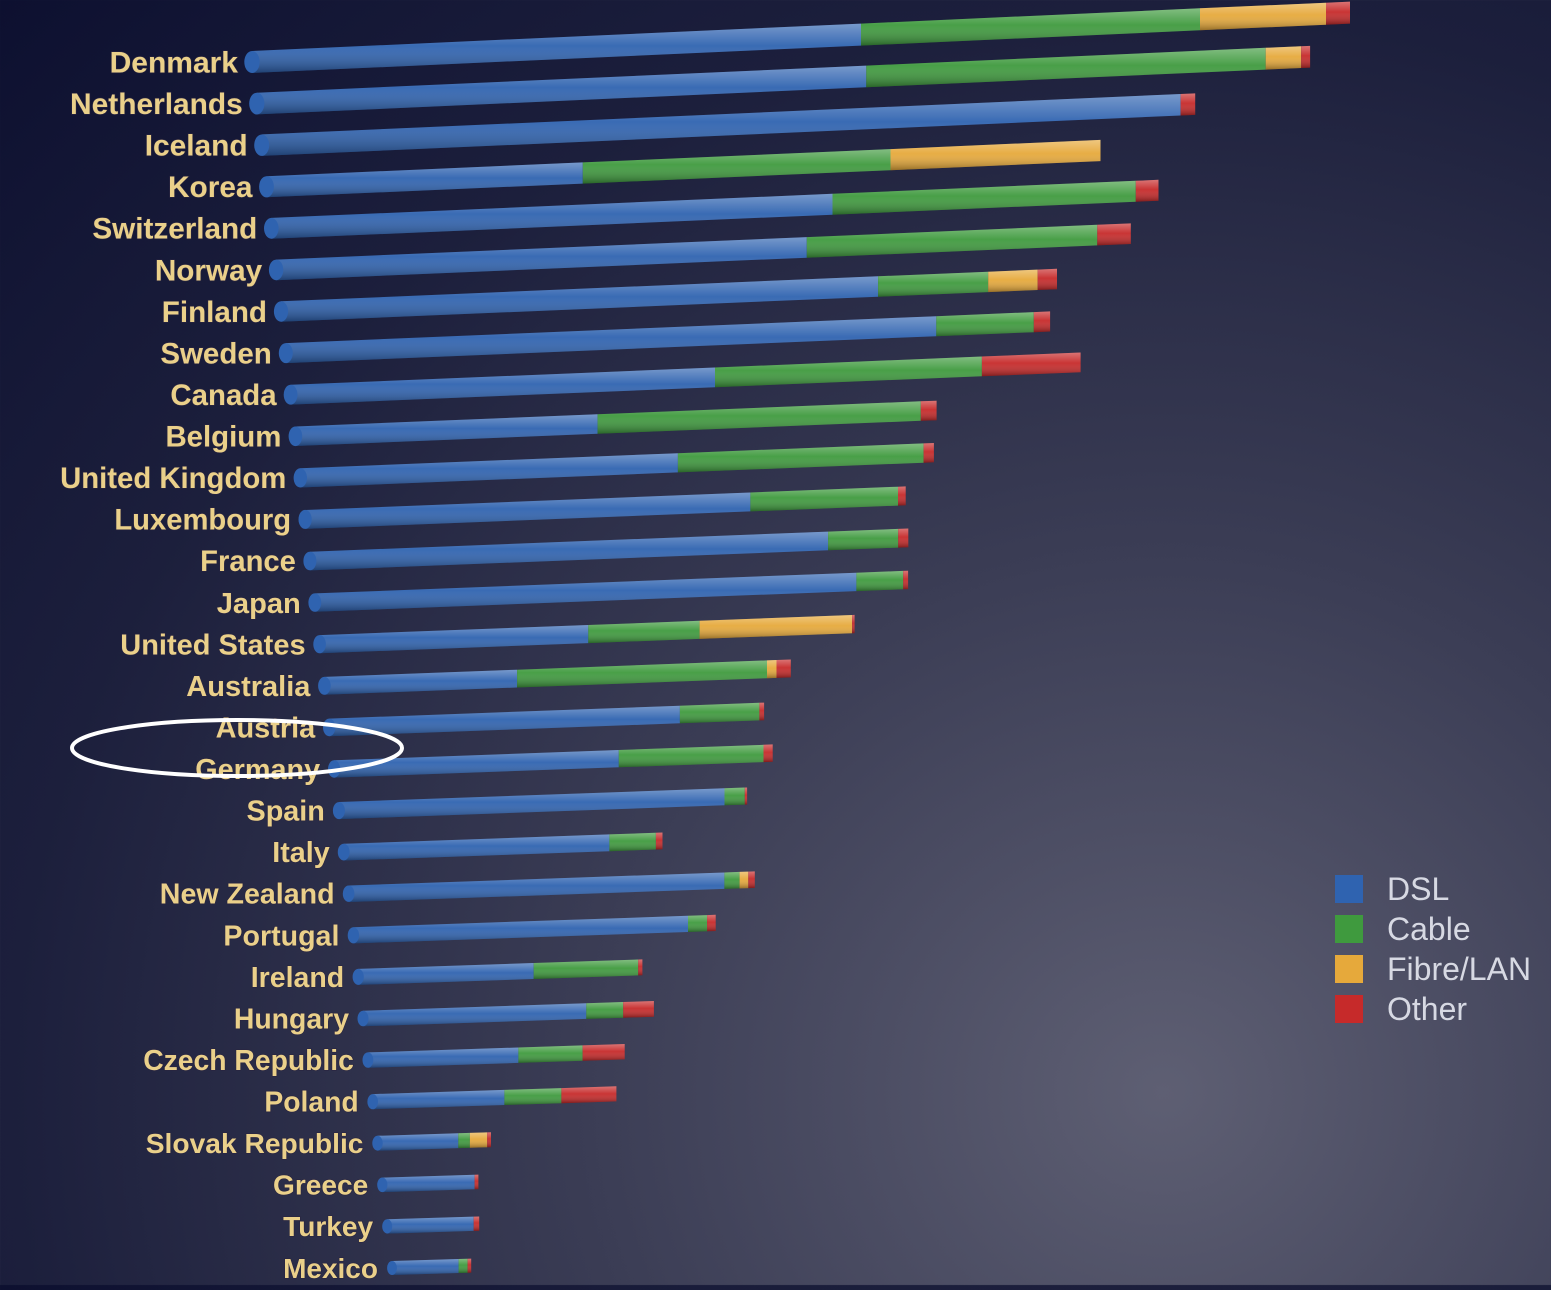 This screenshot has width=1551, height=1290. I want to click on bar-shade-czech-republic-dsl, so click(443, 1057).